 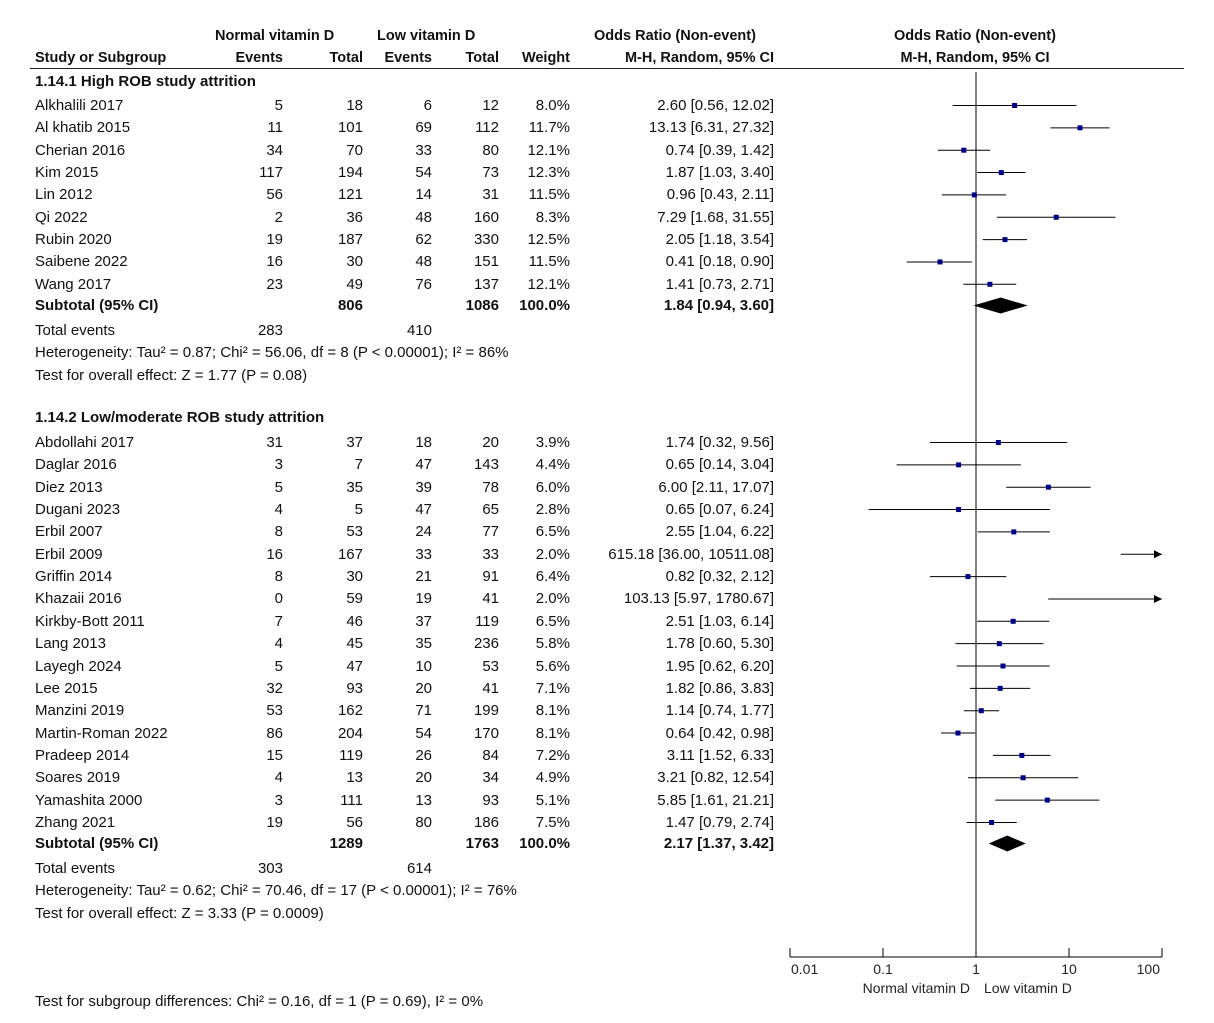 What do you see at coordinates (486, 711) in the screenshot?
I see `total-low: 199` at bounding box center [486, 711].